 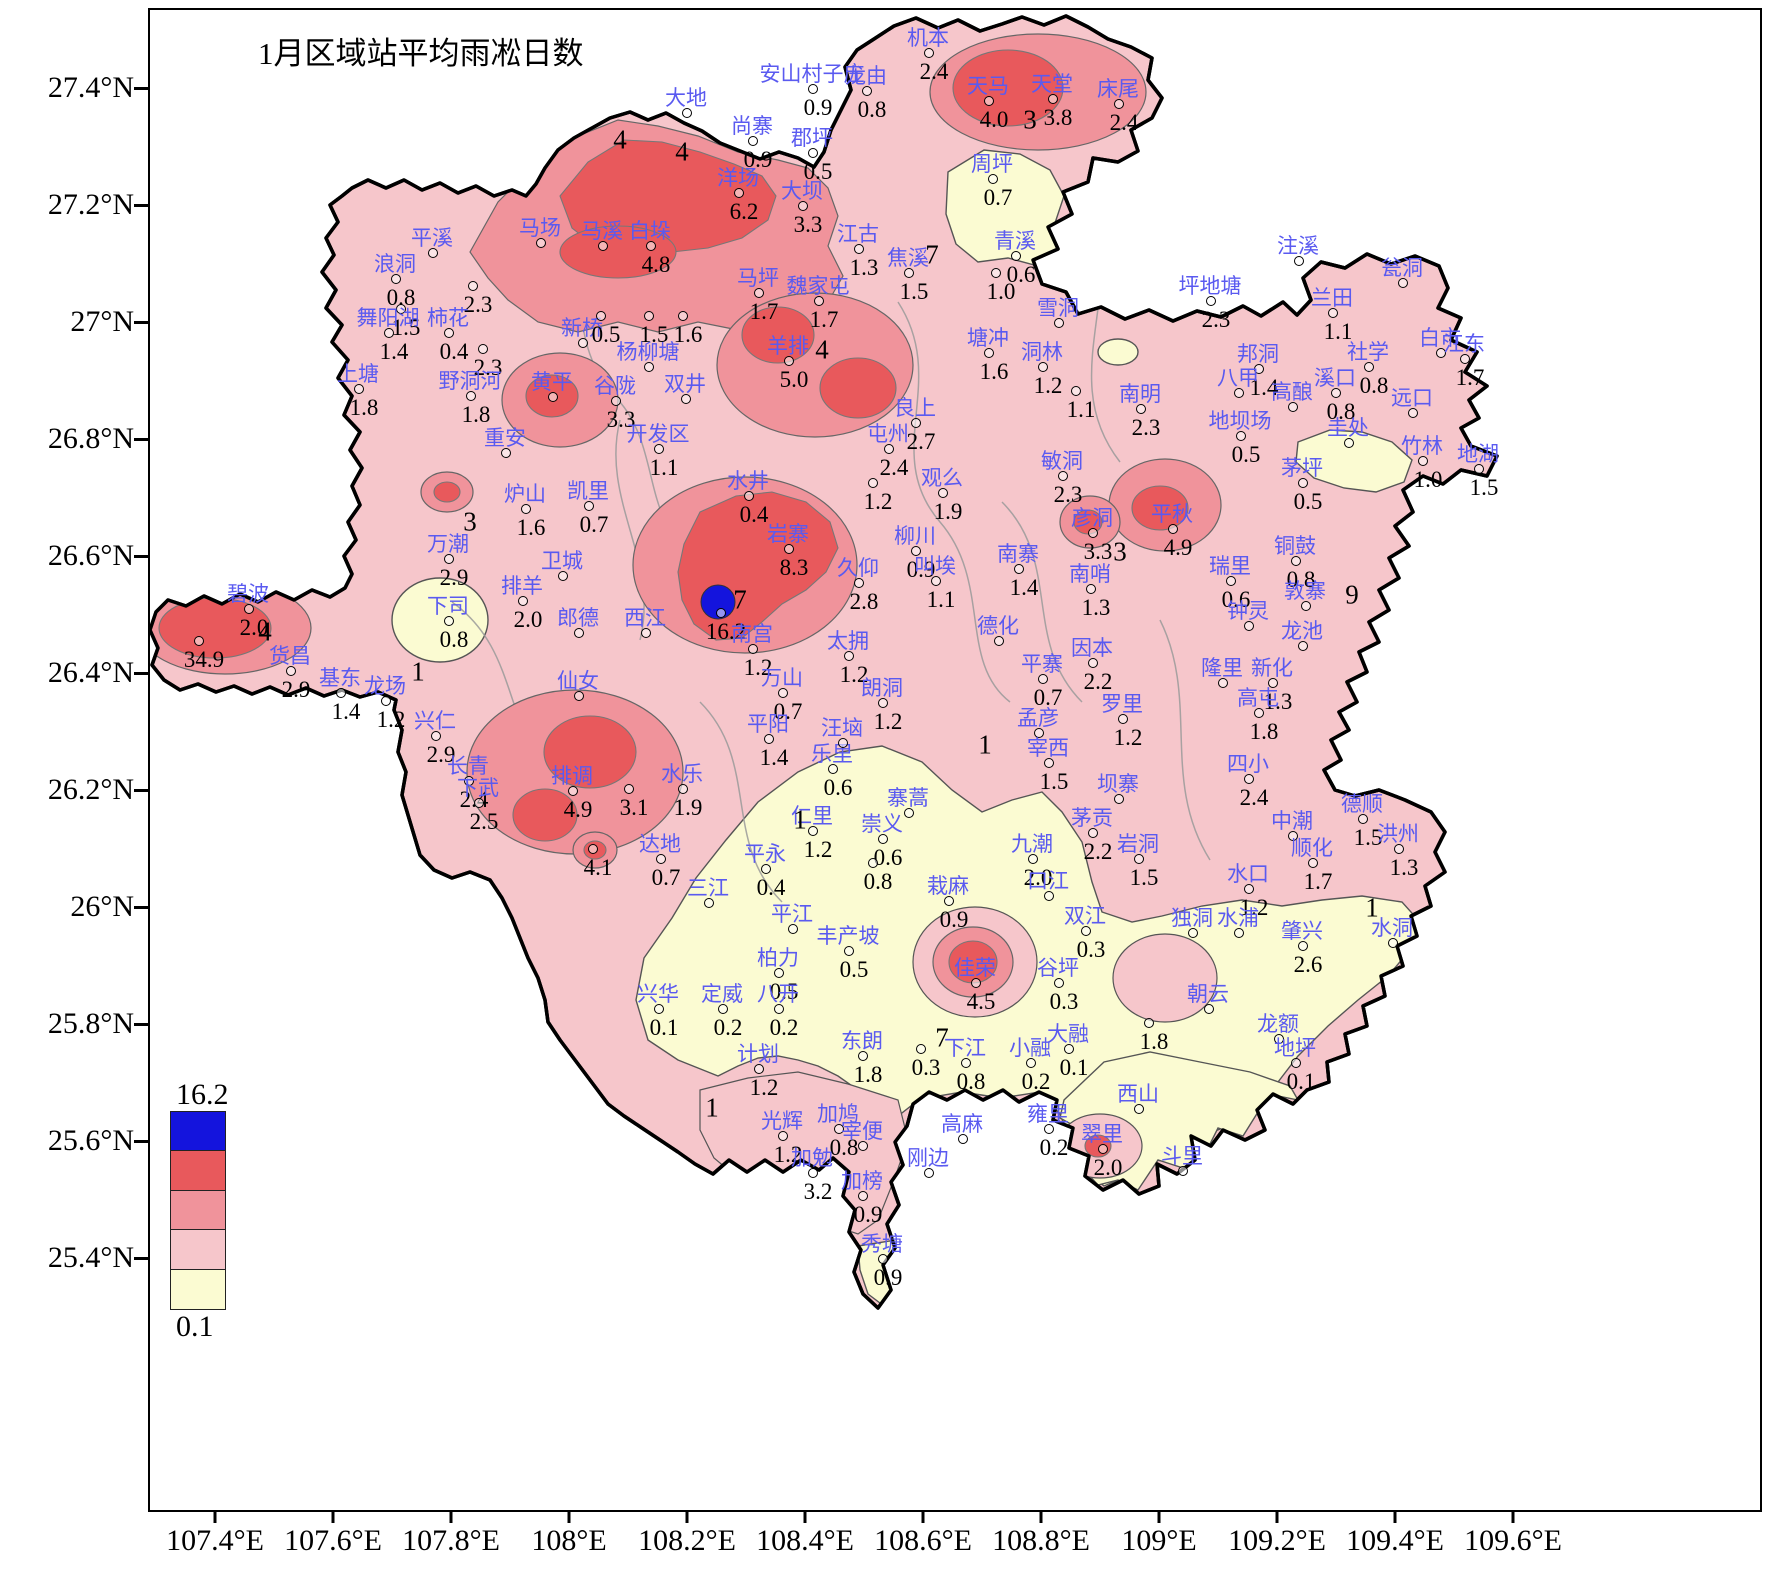 I want to click on station-value: 1.5, so click(x=1144, y=877).